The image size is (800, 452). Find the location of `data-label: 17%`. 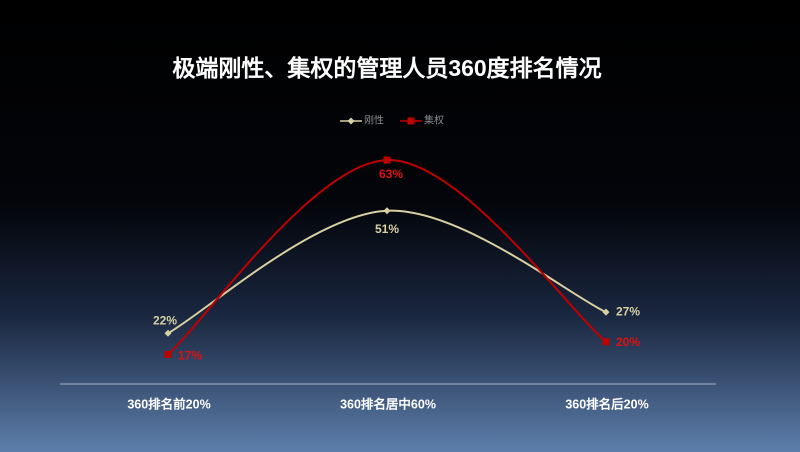

data-label: 17% is located at coordinates (190, 356).